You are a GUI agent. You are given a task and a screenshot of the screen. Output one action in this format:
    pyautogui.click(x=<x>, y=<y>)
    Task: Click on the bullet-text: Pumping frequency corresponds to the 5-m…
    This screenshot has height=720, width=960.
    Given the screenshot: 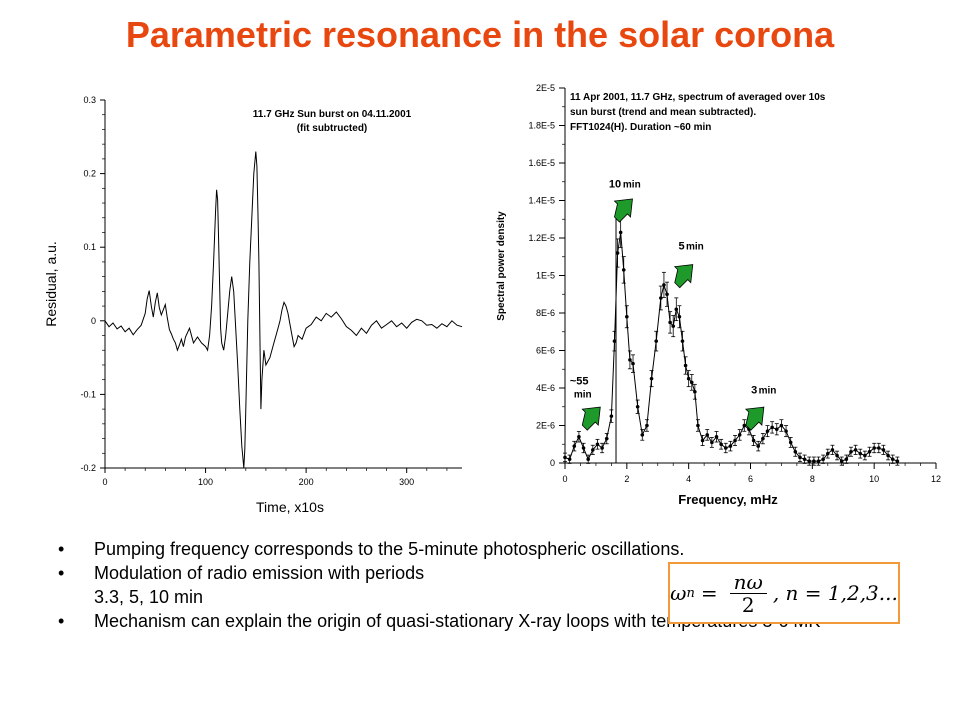 What is the action you would take?
    pyautogui.click(x=389, y=549)
    